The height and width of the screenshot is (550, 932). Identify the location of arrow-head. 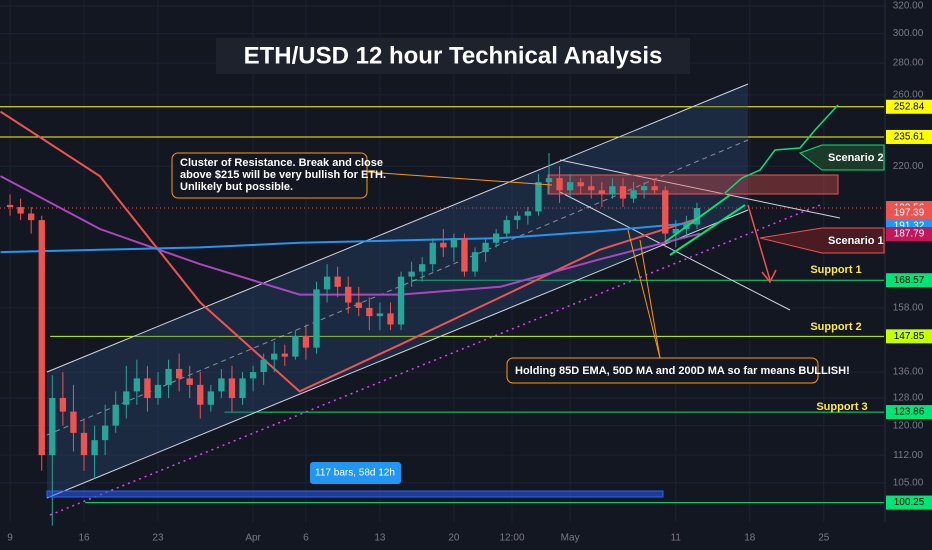
(769, 276).